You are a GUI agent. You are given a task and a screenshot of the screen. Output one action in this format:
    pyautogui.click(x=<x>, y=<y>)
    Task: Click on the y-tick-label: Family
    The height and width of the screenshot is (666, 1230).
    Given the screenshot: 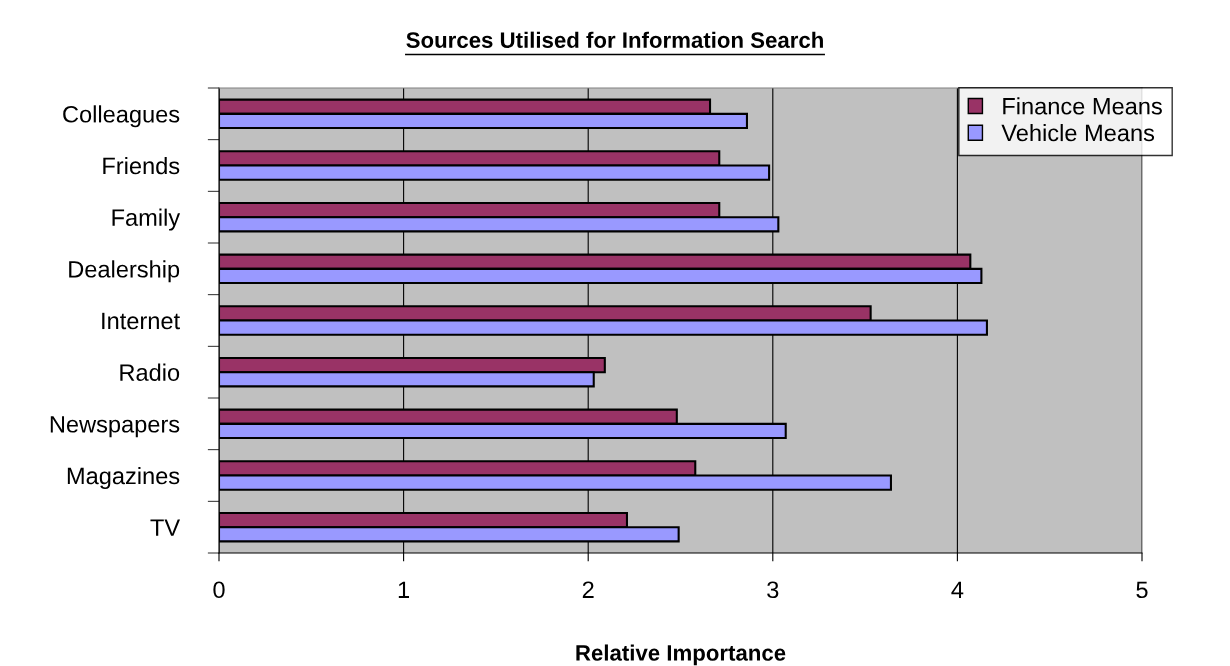 What is the action you would take?
    pyautogui.click(x=146, y=219)
    